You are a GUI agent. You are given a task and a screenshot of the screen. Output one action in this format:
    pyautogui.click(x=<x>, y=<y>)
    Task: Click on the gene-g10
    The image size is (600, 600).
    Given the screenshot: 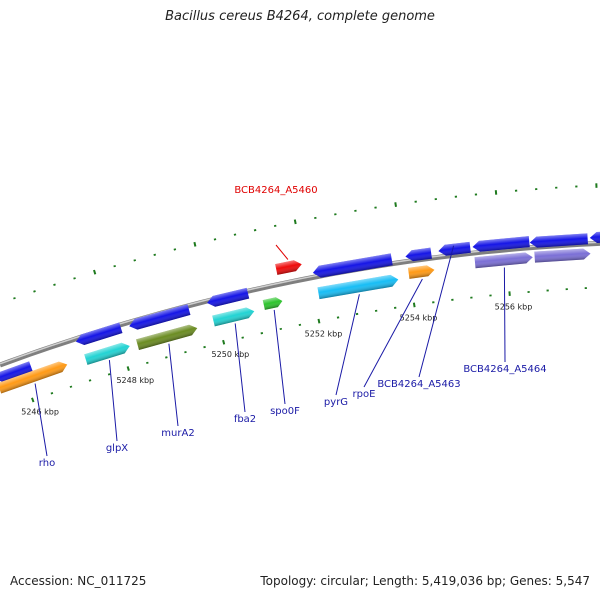 What is the action you would take?
    pyautogui.click(x=352, y=265)
    